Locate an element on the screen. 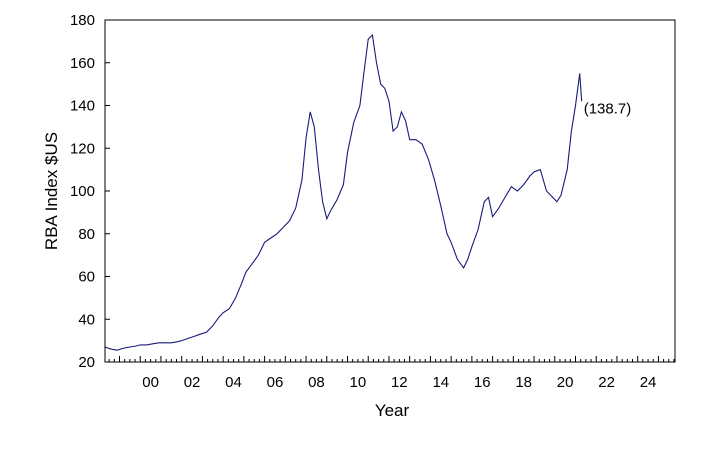  y-tick-label: 160 is located at coordinates (82, 63).